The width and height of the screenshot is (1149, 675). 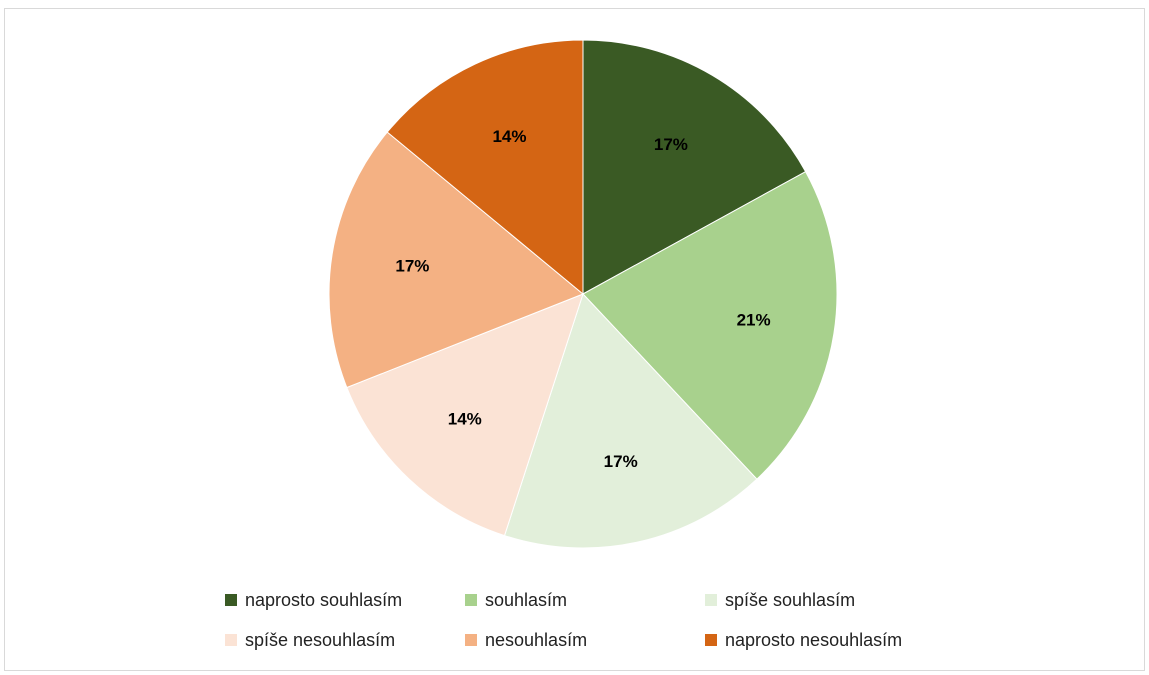 I want to click on legend-item-nesouhlasim: nesouhlasím, so click(x=585, y=640).